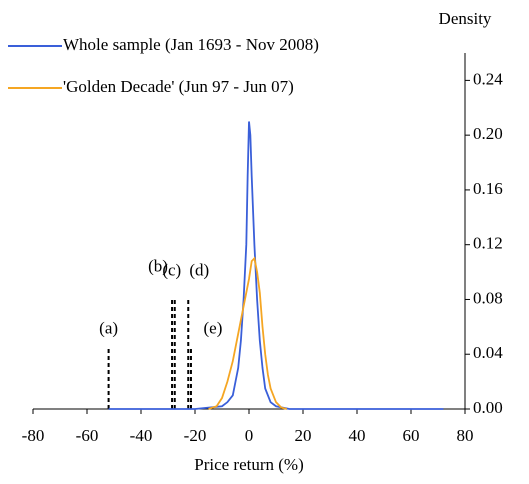 The image size is (529, 484). What do you see at coordinates (249, 464) in the screenshot?
I see `x-axis-label: Price return (%)` at bounding box center [249, 464].